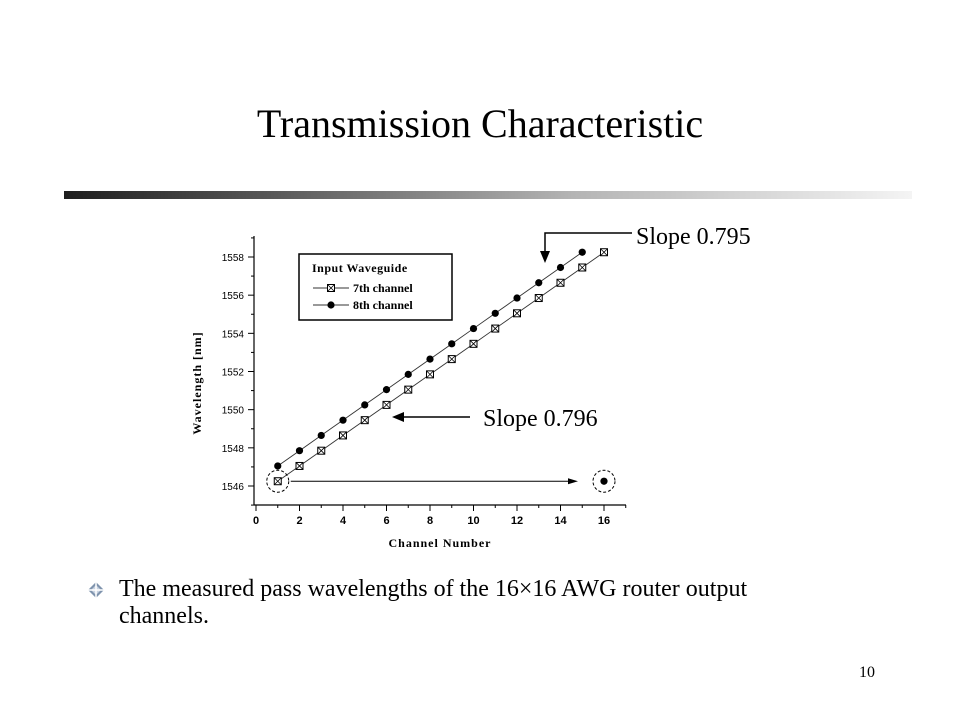 The image size is (960, 720). Describe the element at coordinates (331, 305) in the screenshot. I see `legend-marker-8th-channel` at that location.